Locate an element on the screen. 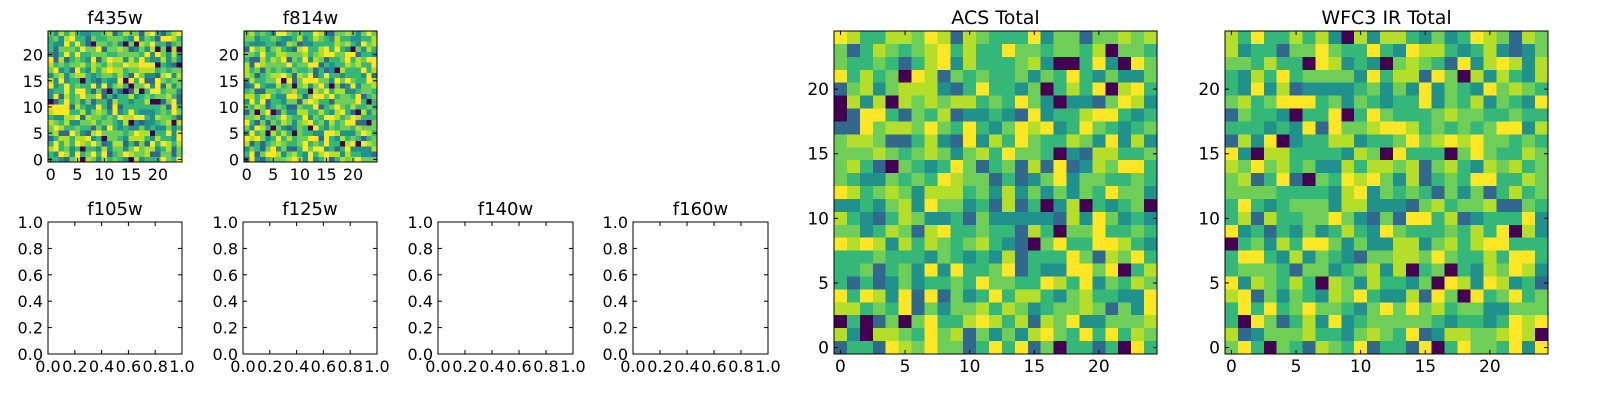 The image size is (1600, 400). axes-frame-f105w is located at coordinates (115, 288).